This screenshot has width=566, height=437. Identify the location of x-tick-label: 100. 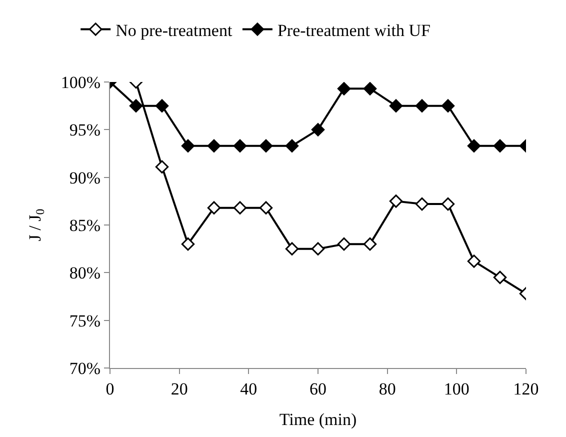
(457, 388).